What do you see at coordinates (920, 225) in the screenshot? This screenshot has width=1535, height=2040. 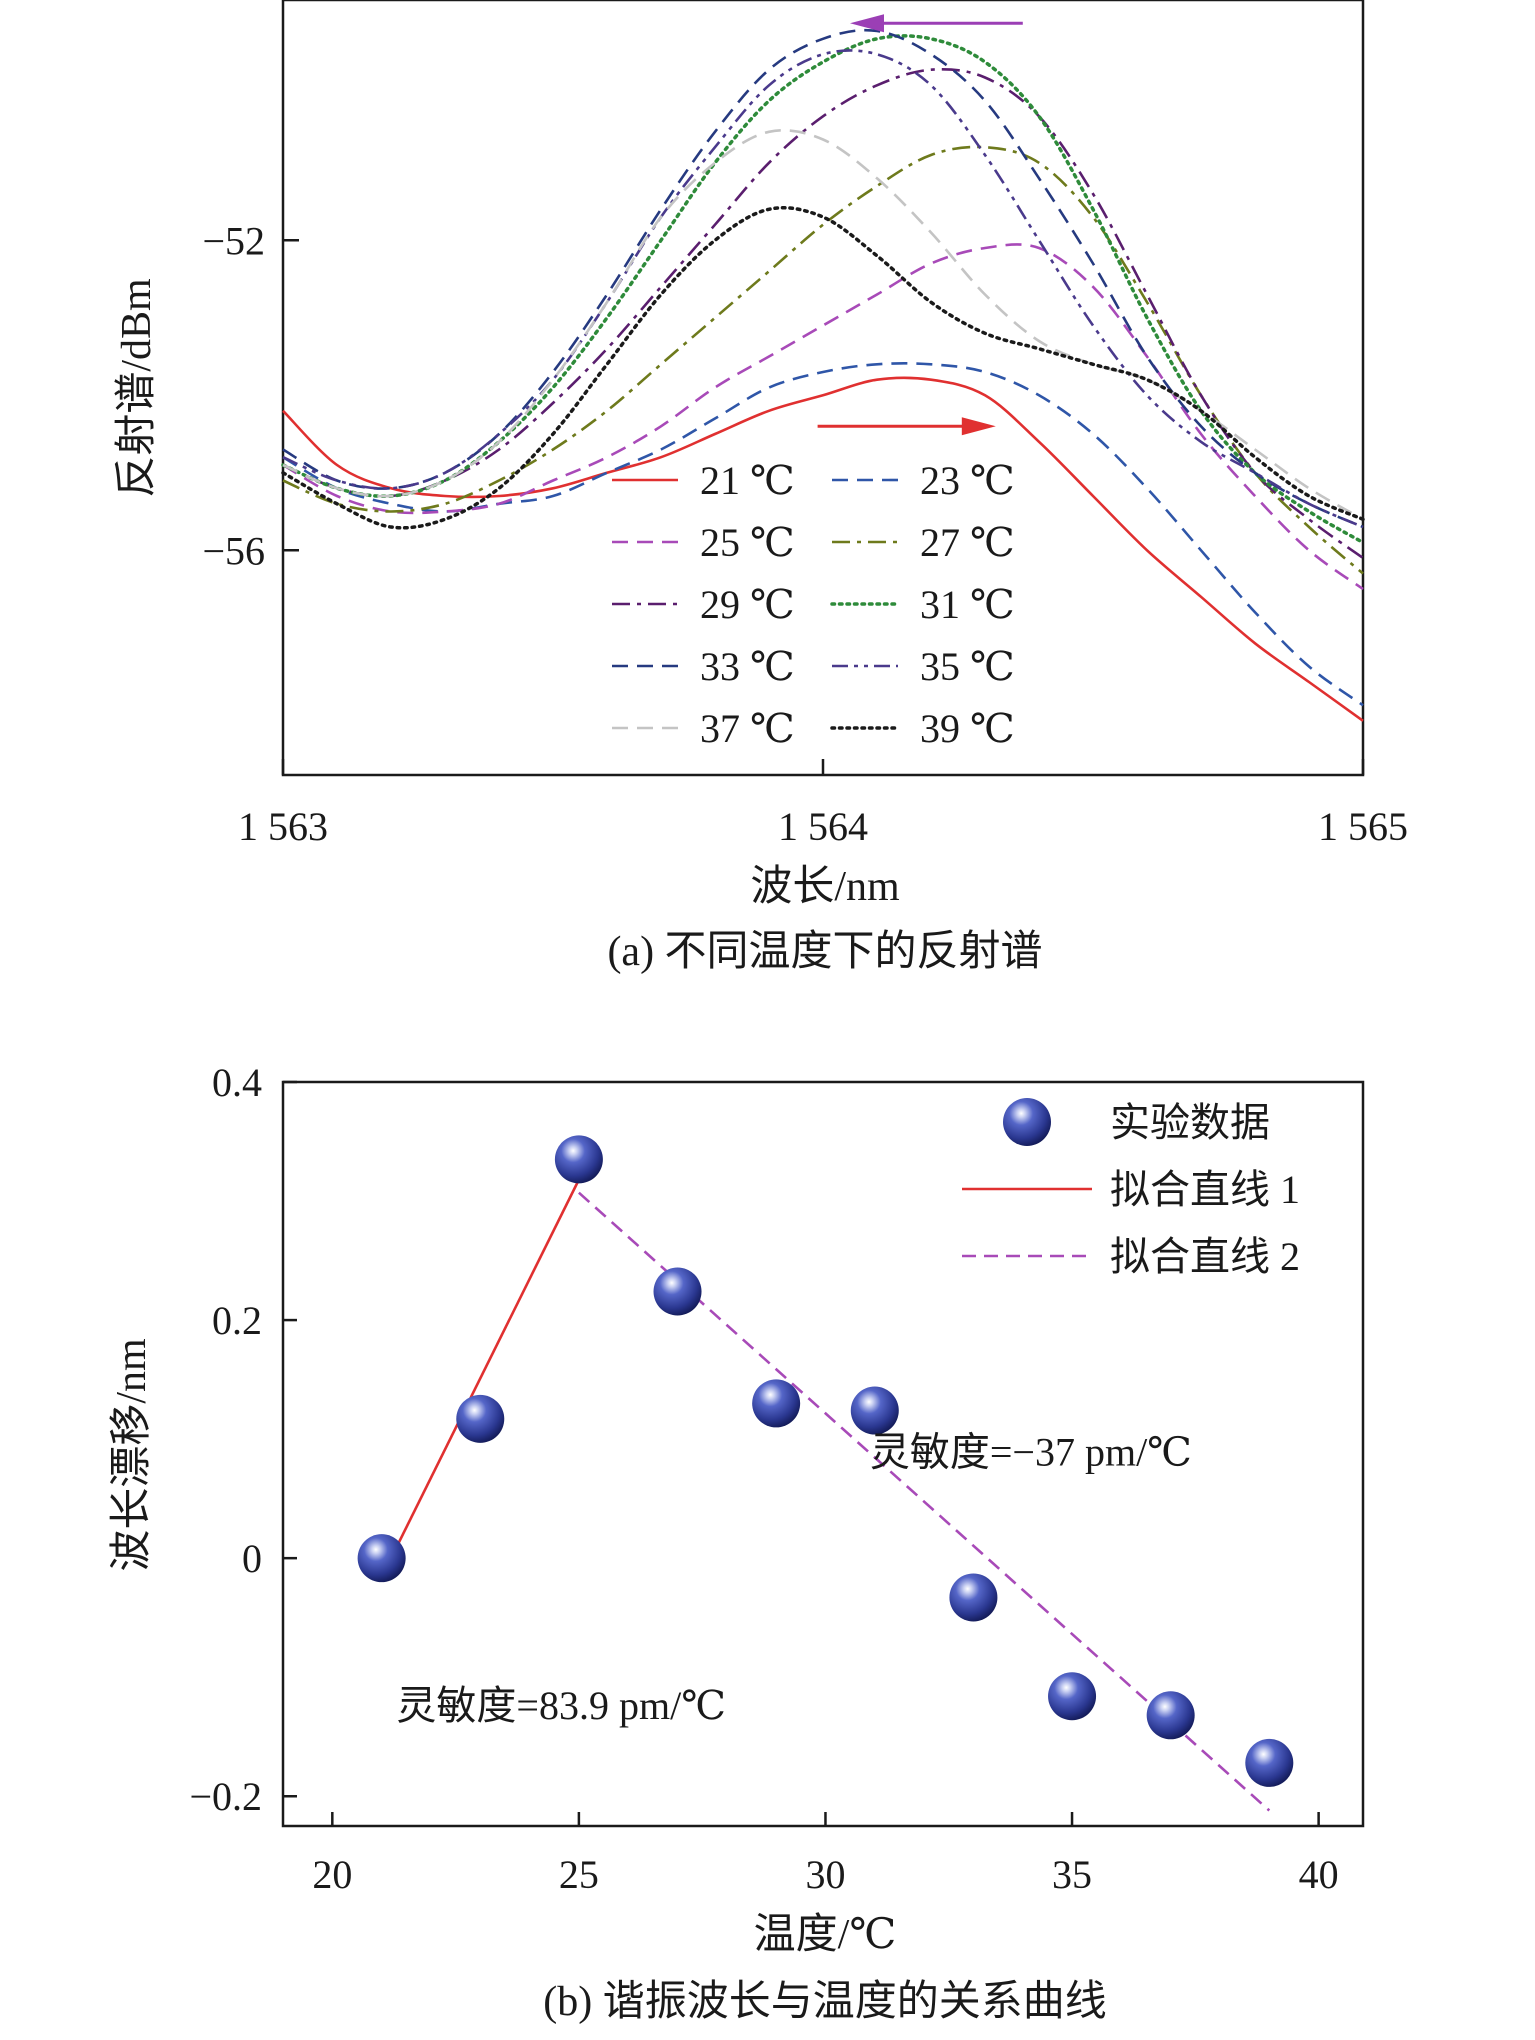 I see `shift-arrows` at bounding box center [920, 225].